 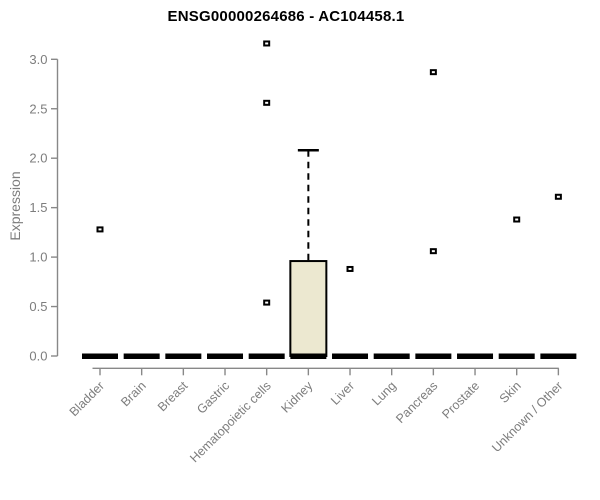 I want to click on box-body, so click(x=308, y=308).